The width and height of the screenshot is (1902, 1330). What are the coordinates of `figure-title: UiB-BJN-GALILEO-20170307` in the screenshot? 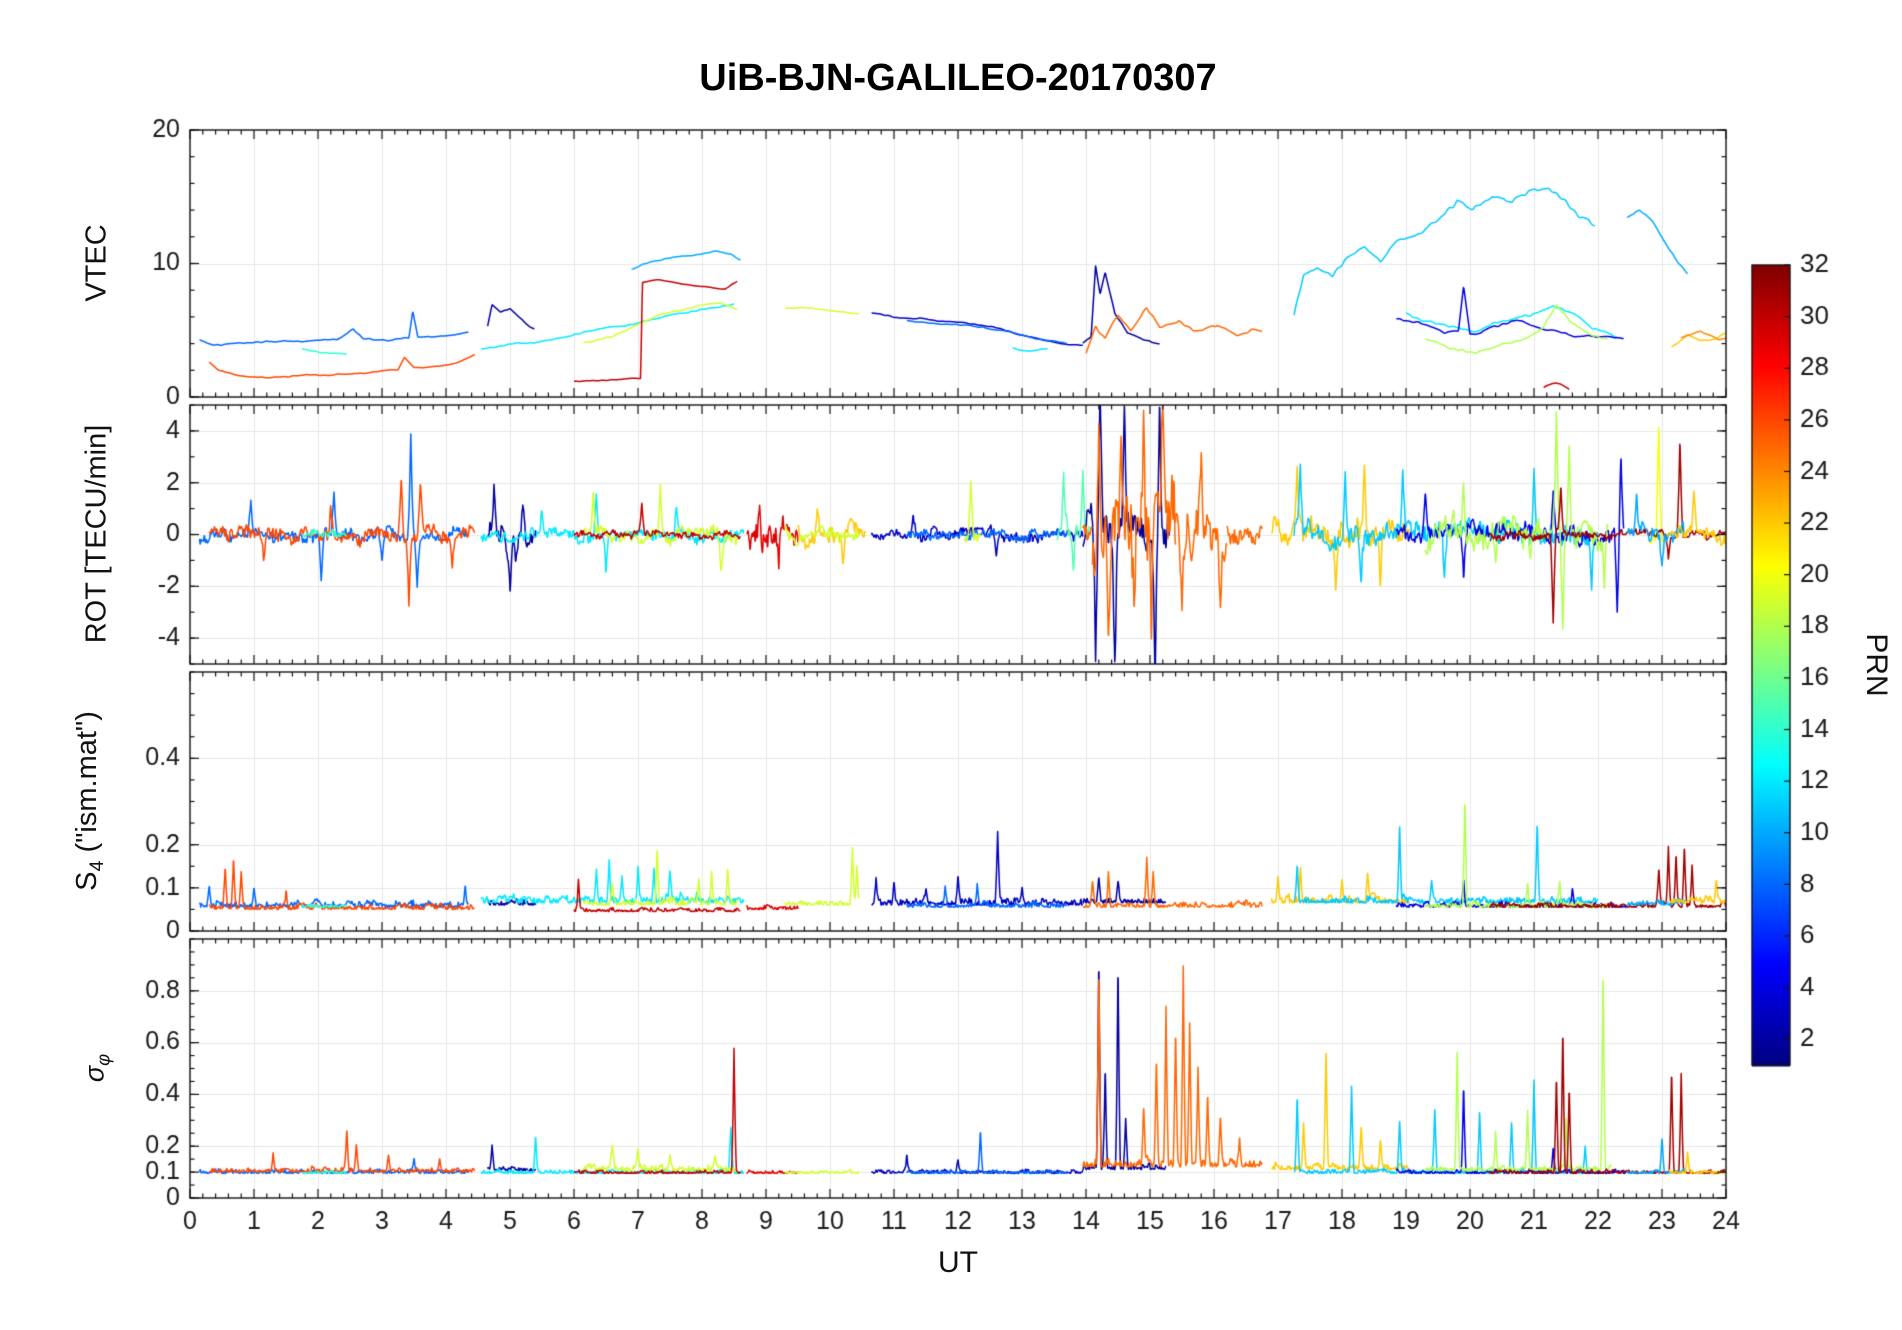 It's located at (958, 78).